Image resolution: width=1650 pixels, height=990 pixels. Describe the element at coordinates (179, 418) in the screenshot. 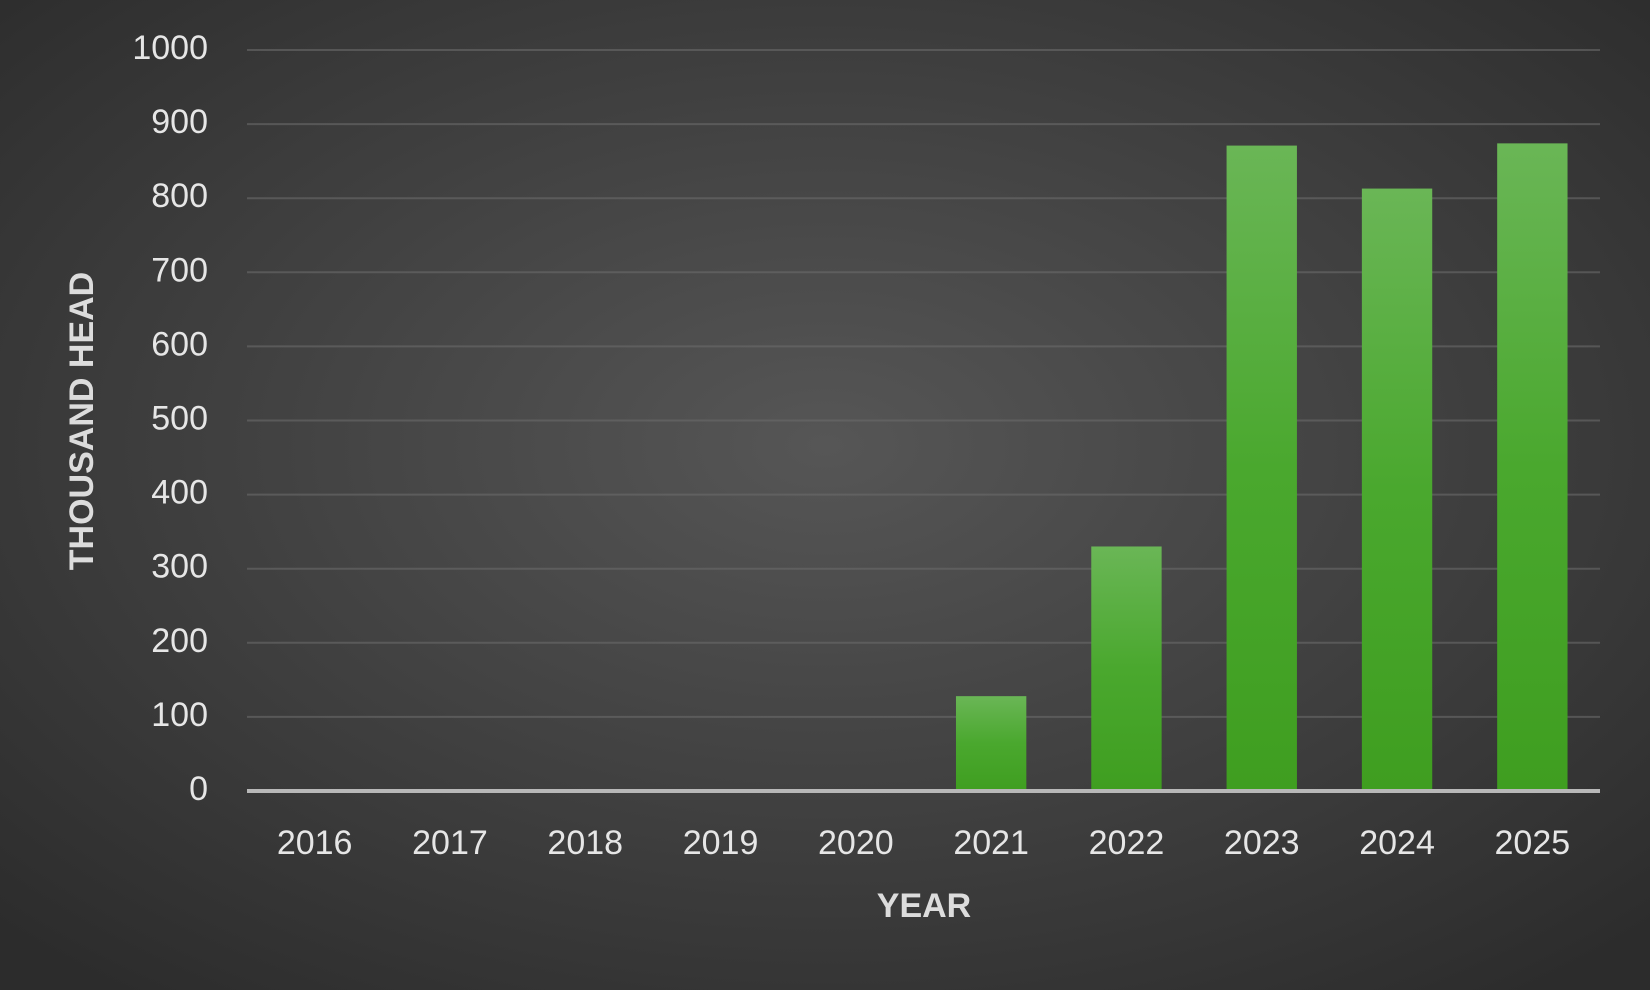

I see `y-tick-label: 500` at that location.